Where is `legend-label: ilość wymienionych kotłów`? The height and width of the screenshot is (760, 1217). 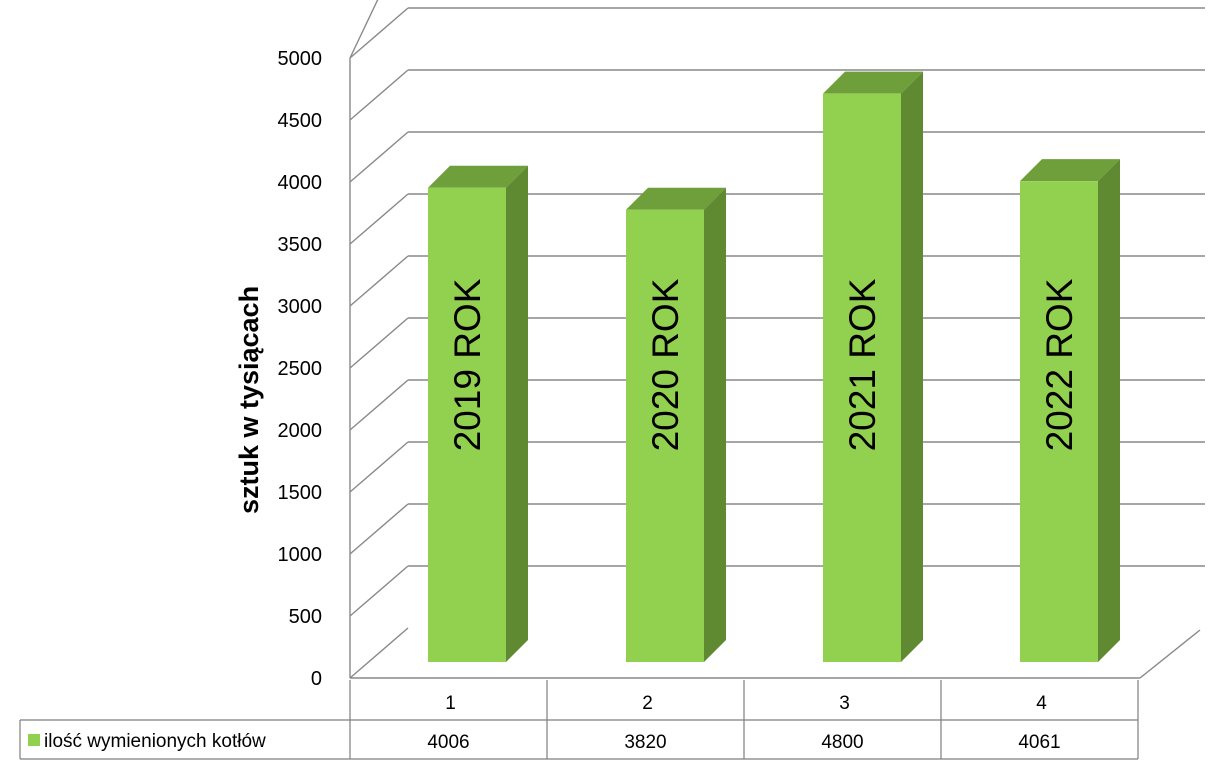 legend-label: ilość wymienionych kotłów is located at coordinates (155, 741).